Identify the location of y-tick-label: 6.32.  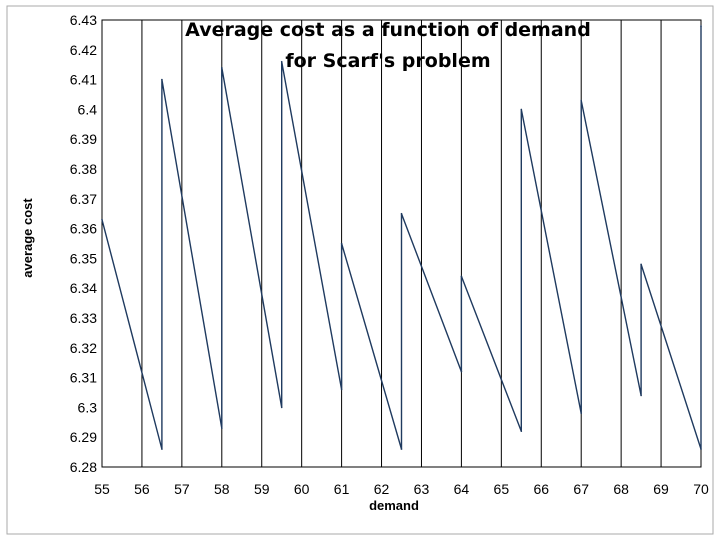
(83, 348).